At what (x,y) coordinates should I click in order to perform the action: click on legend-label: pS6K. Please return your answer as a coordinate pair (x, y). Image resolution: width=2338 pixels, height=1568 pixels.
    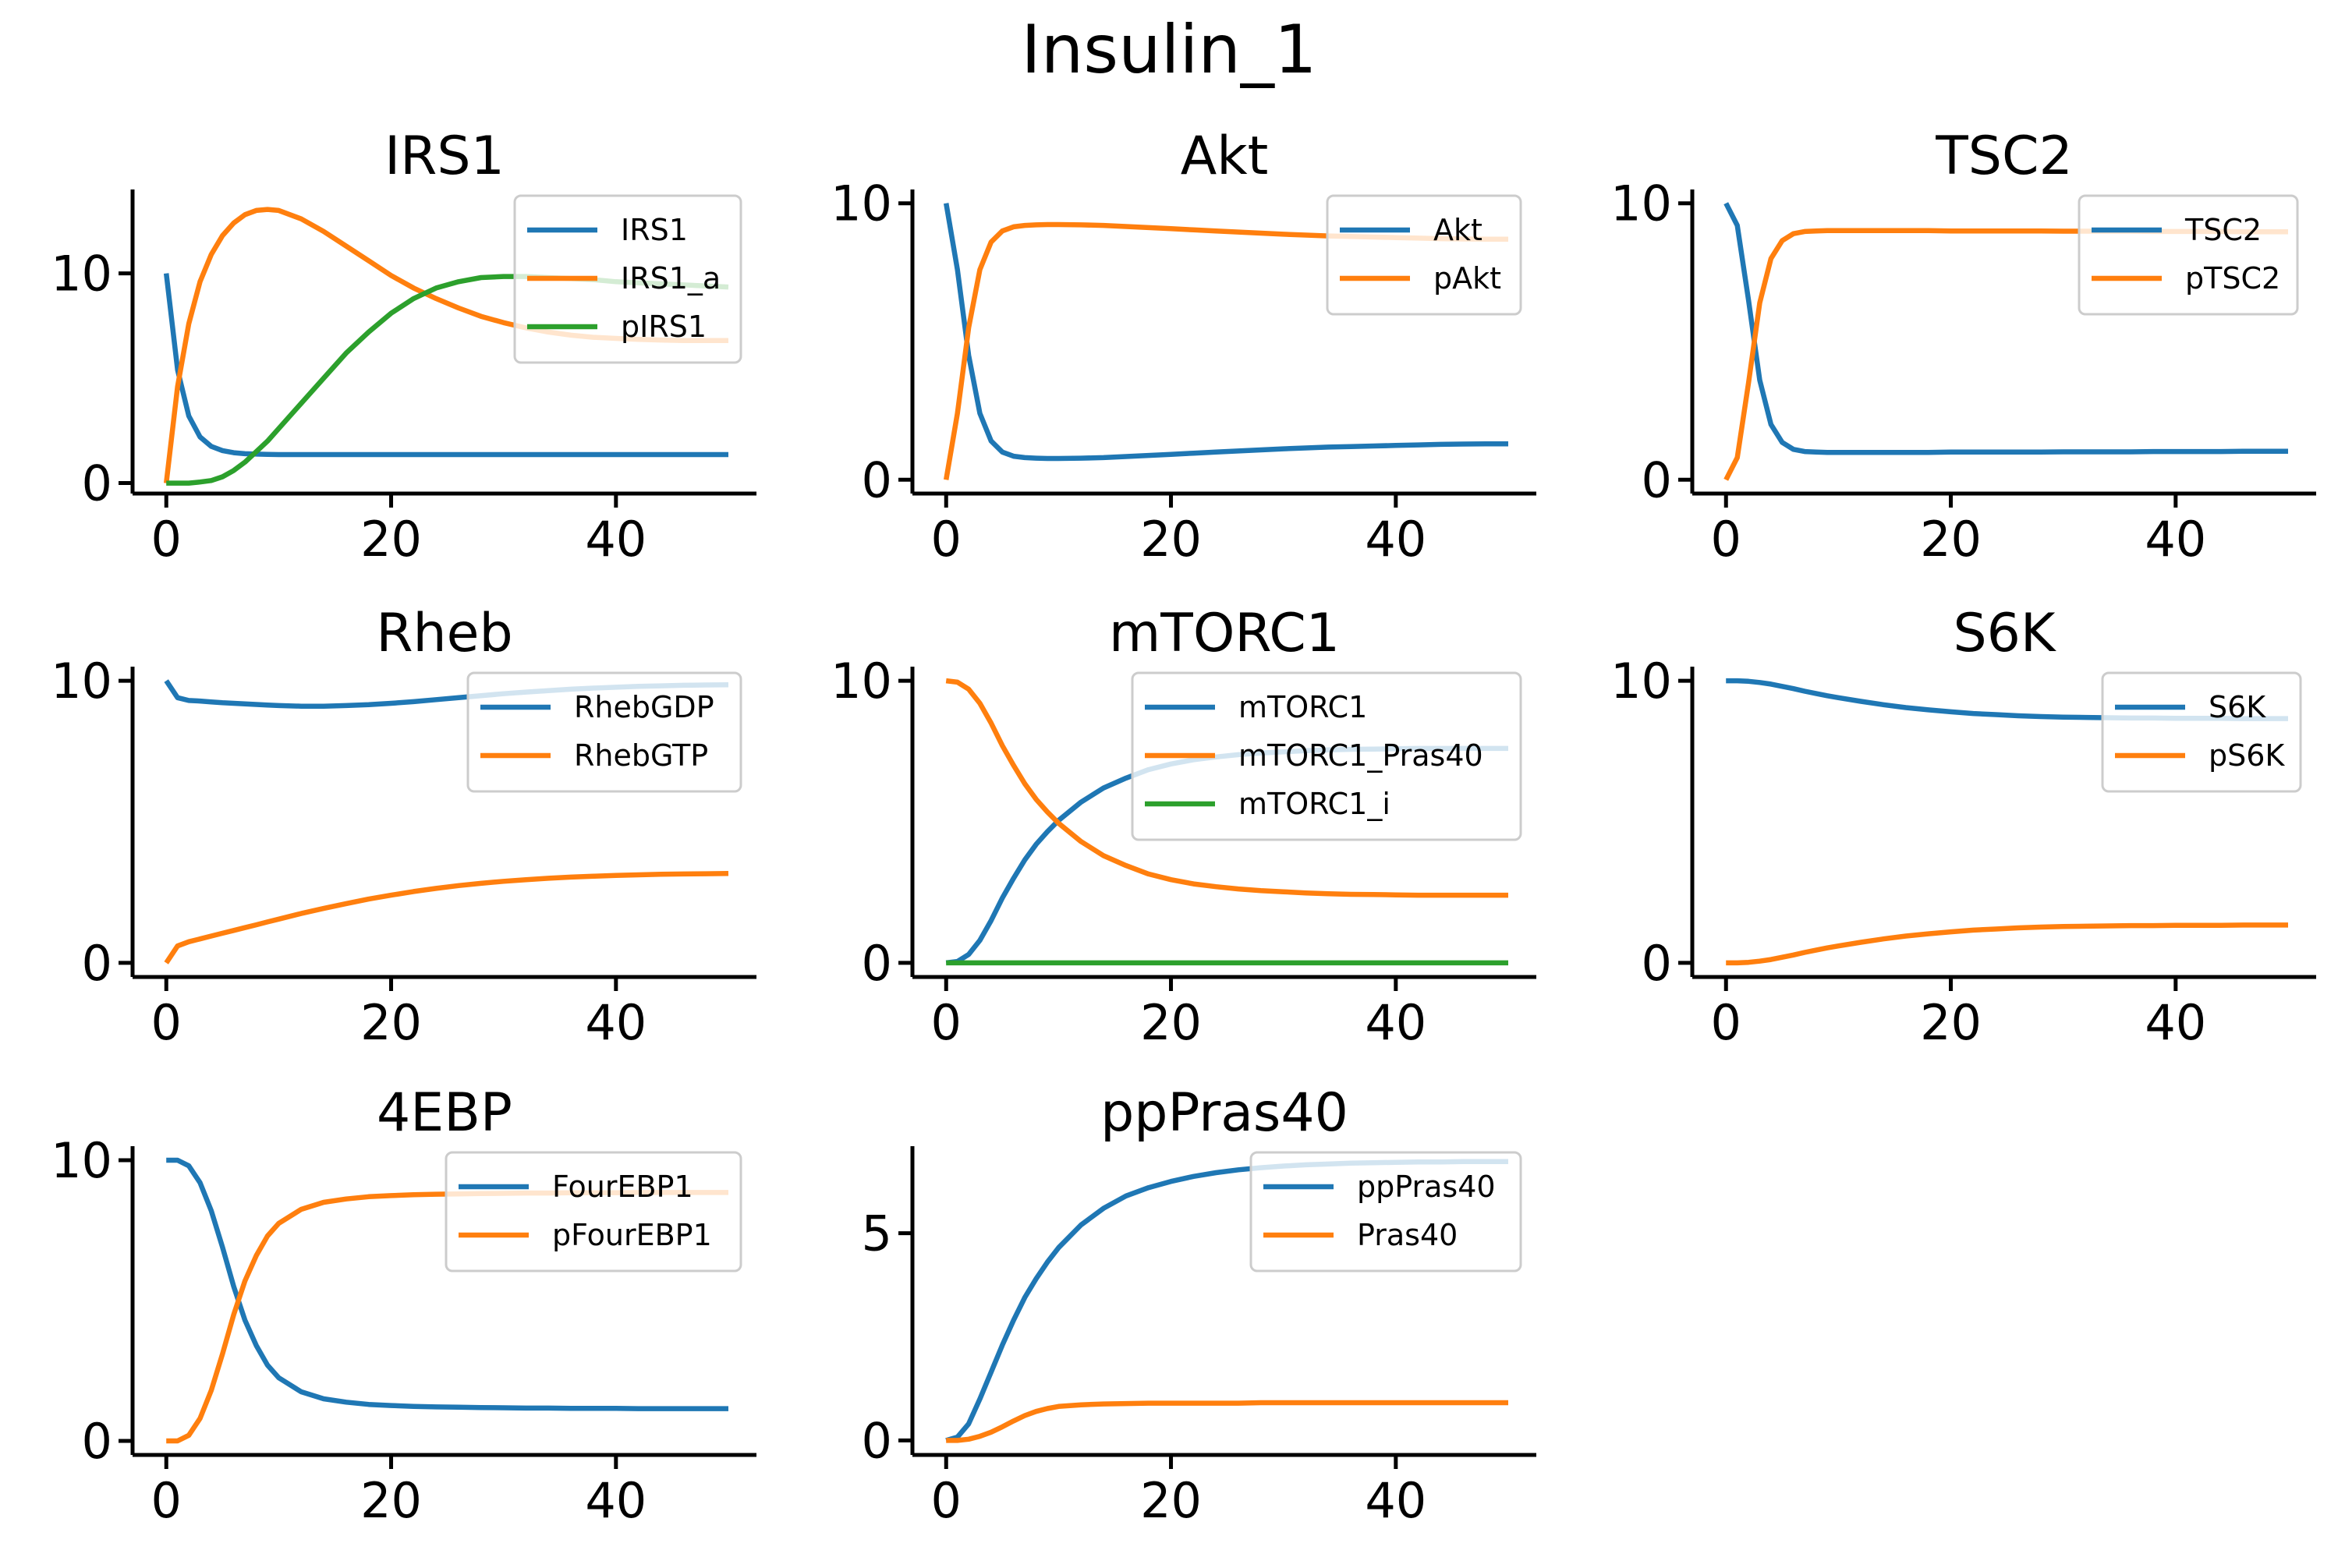
    Looking at the image, I should click on (2247, 755).